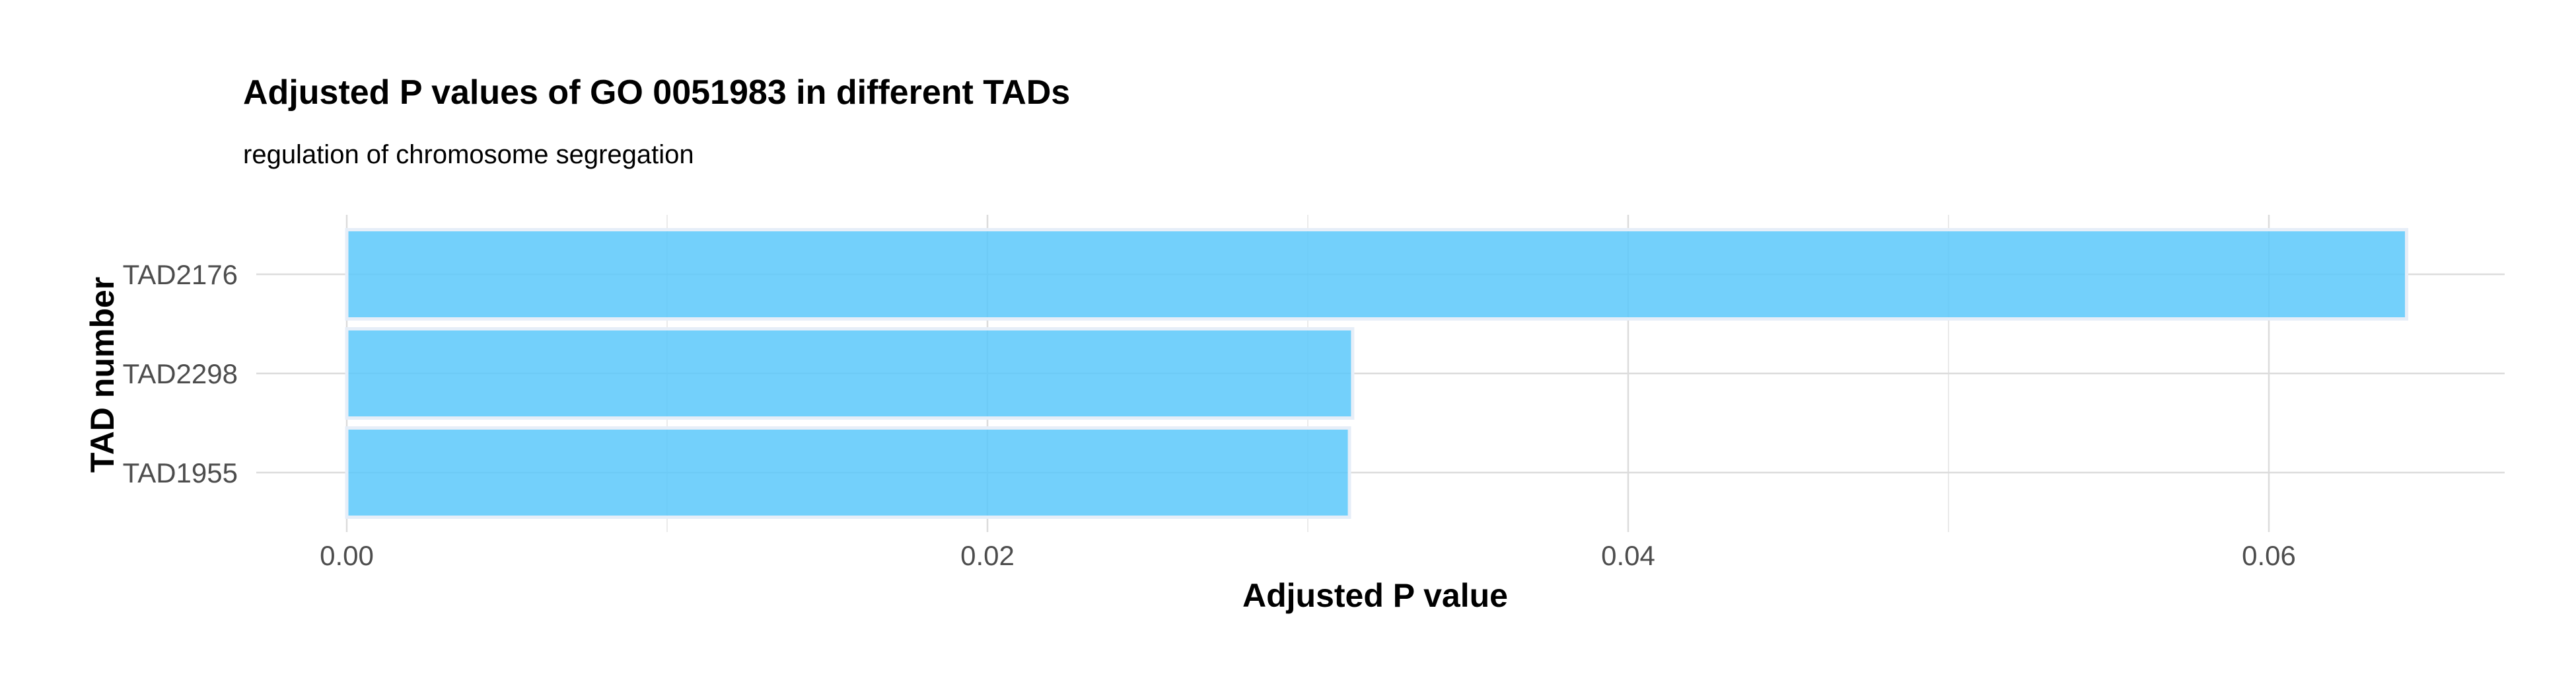 This screenshot has height=694, width=2576. What do you see at coordinates (2269, 555) in the screenshot?
I see `x-tick-label: 0.06` at bounding box center [2269, 555].